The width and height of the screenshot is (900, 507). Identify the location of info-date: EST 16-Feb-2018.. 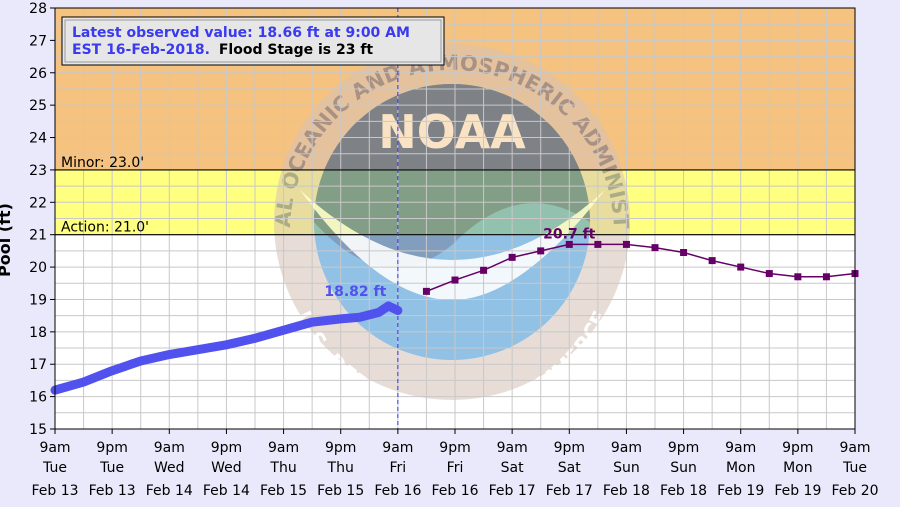
(141, 50).